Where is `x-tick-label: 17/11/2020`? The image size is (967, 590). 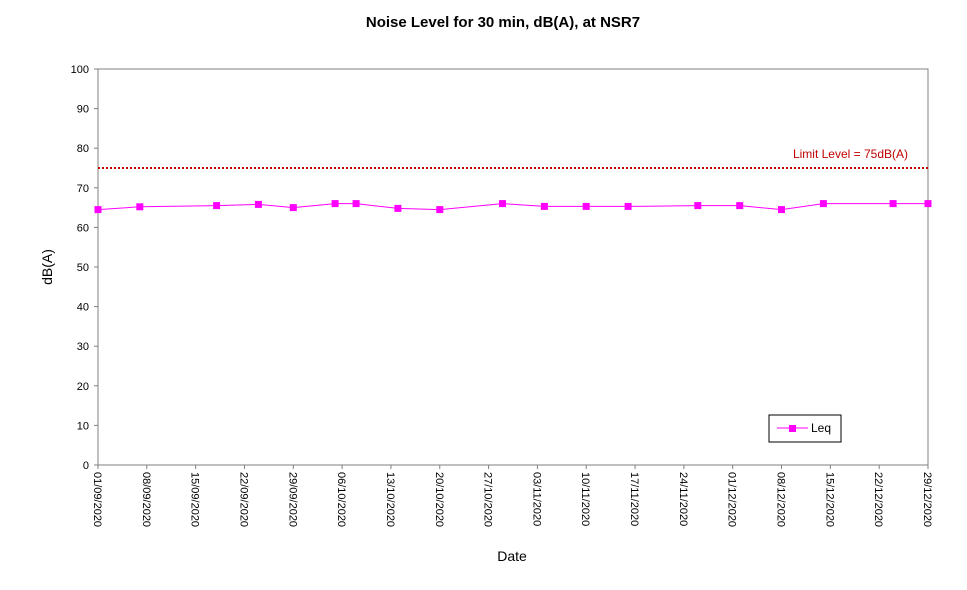
x-tick-label: 17/11/2020 is located at coordinates (634, 499).